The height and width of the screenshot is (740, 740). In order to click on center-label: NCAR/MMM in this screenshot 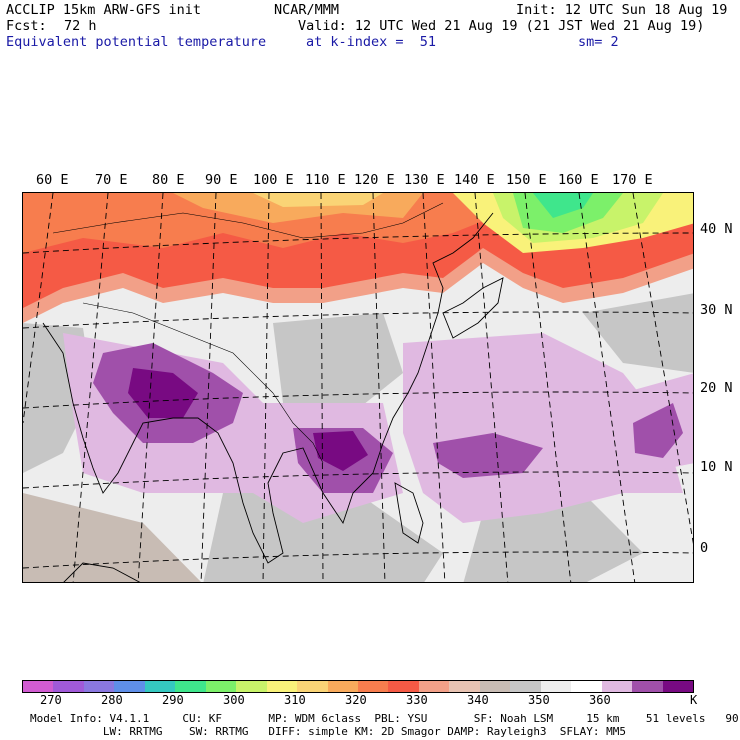, I will do `click(307, 10)`.